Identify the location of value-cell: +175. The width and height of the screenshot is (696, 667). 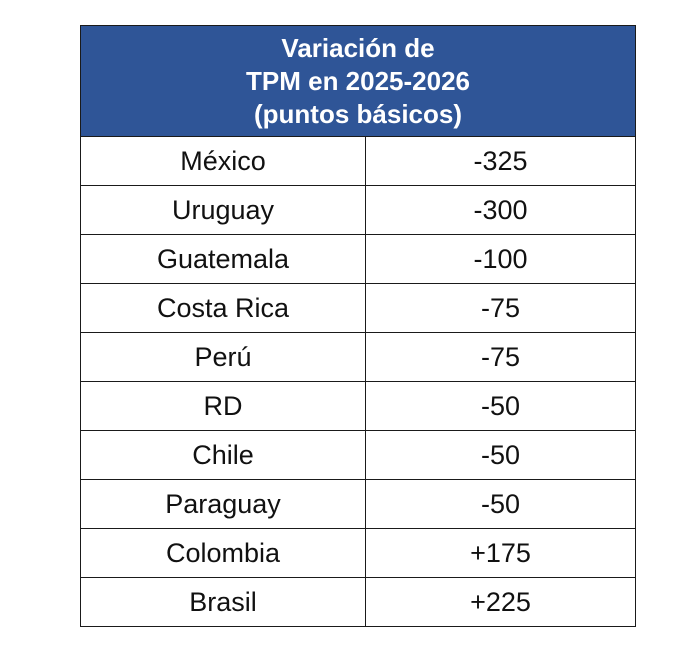
(500, 553).